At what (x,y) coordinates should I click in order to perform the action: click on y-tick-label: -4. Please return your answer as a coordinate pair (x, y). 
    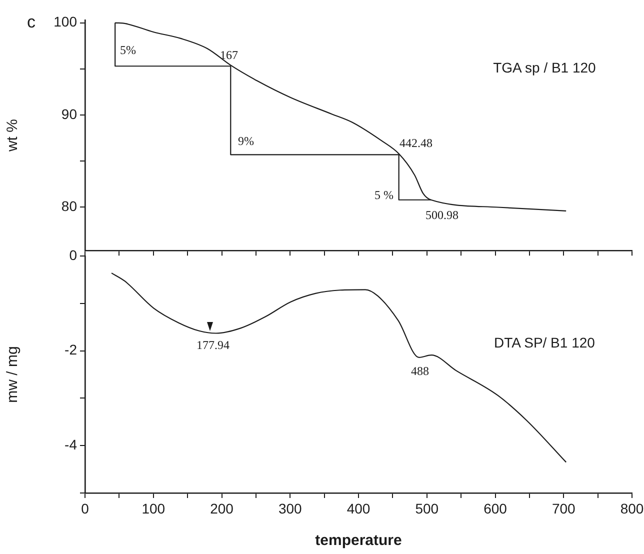
    Looking at the image, I should click on (71, 444).